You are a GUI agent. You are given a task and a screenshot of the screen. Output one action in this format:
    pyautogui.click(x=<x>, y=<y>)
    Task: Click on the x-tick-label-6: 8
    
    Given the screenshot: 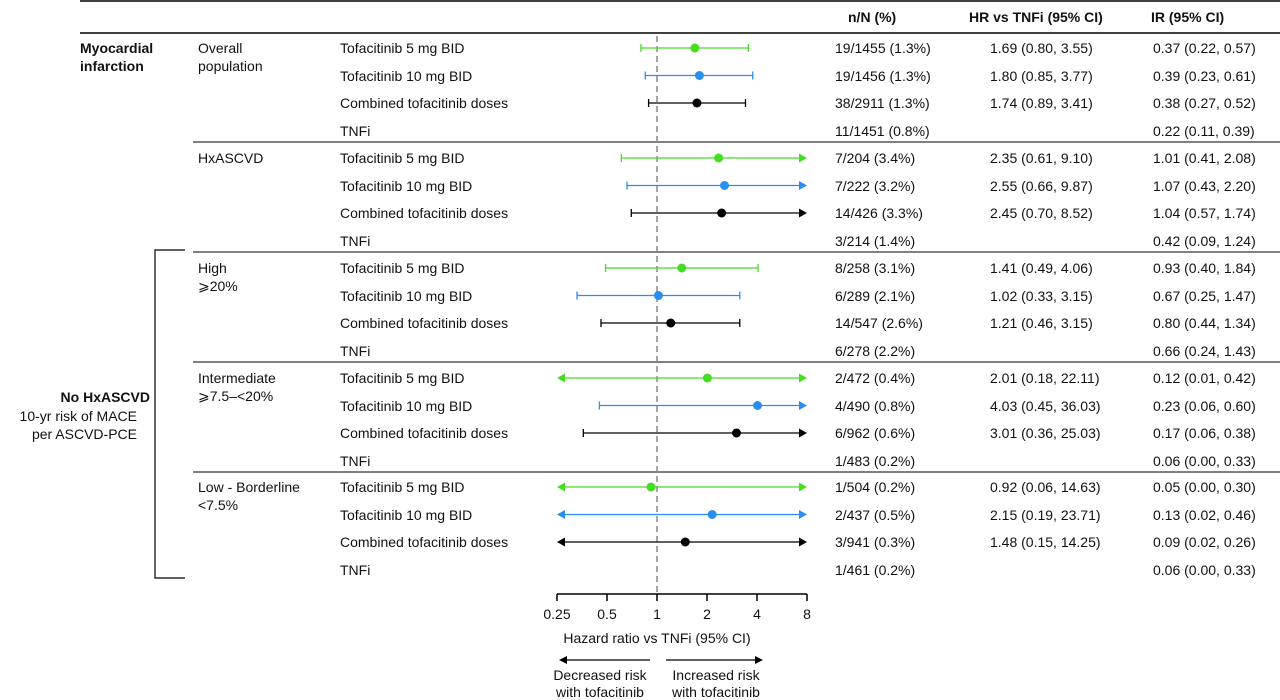 What is the action you would take?
    pyautogui.click(x=807, y=614)
    